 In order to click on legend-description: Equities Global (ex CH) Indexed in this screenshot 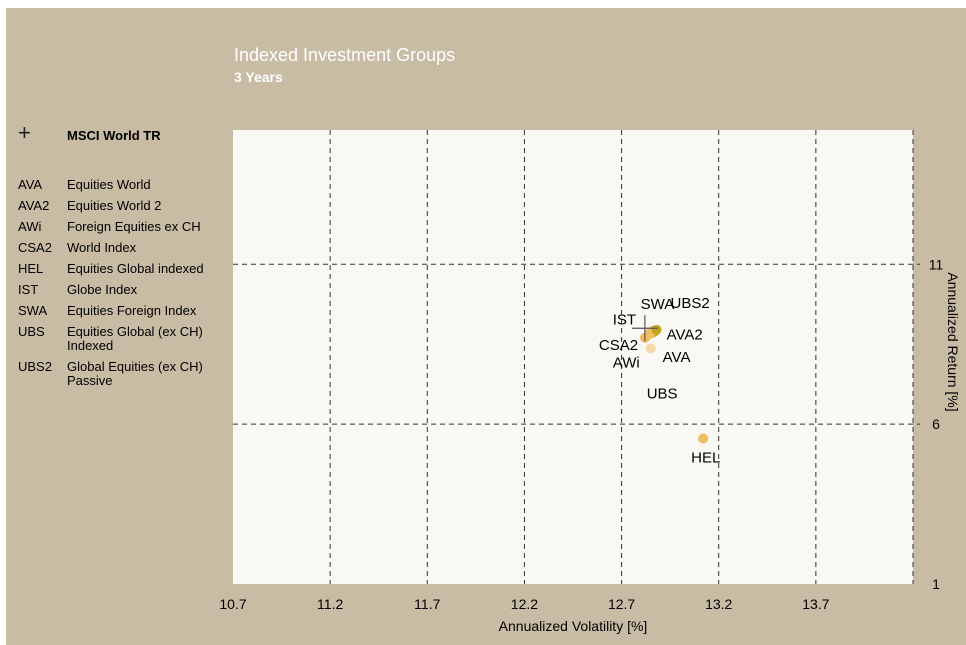, I will do `click(135, 338)`.